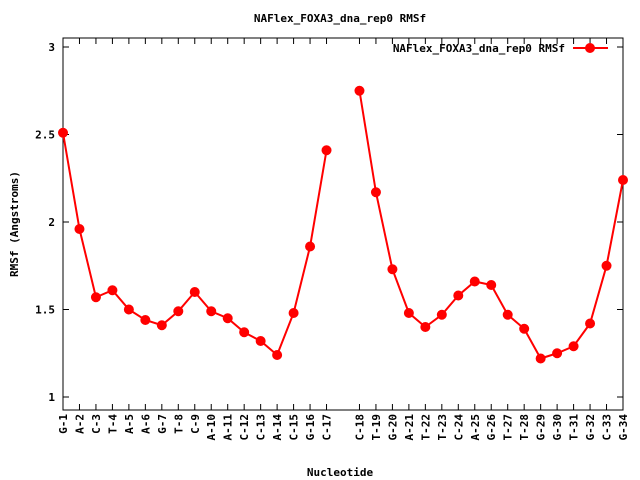  I want to click on x-tick-label: A-11, so click(228, 427).